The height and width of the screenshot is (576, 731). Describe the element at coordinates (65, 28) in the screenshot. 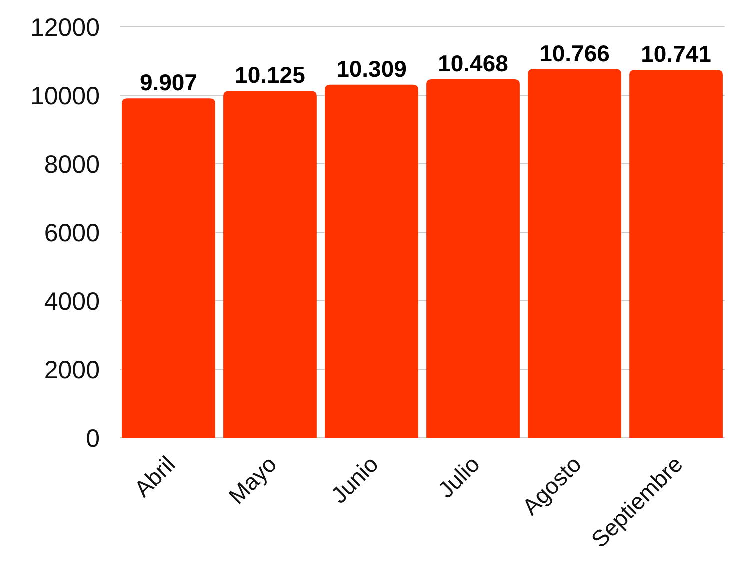

I see `y-tick-label: 12000` at that location.